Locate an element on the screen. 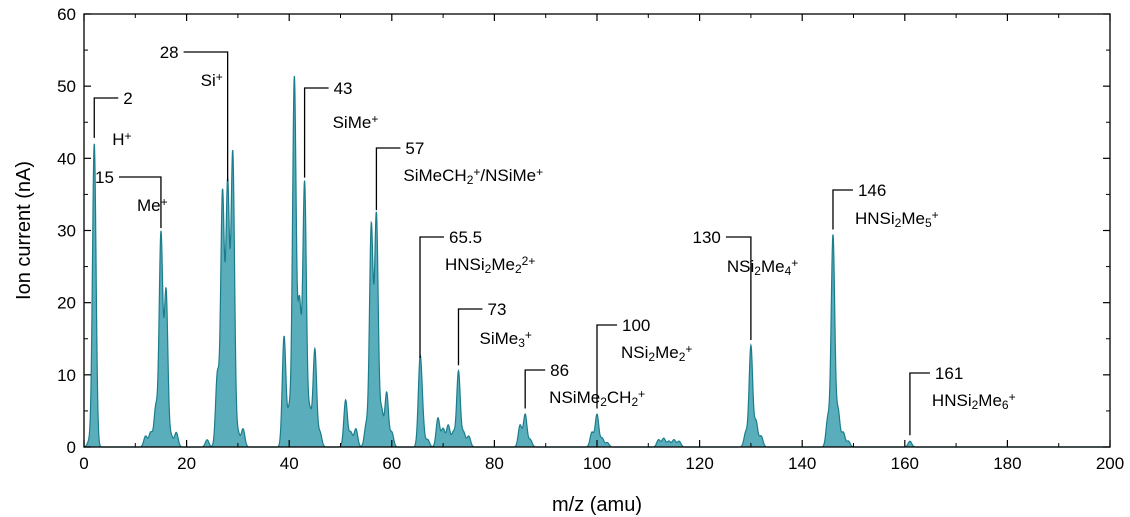 The width and height of the screenshot is (1130, 517). annotation-mass: 161 is located at coordinates (949, 373).